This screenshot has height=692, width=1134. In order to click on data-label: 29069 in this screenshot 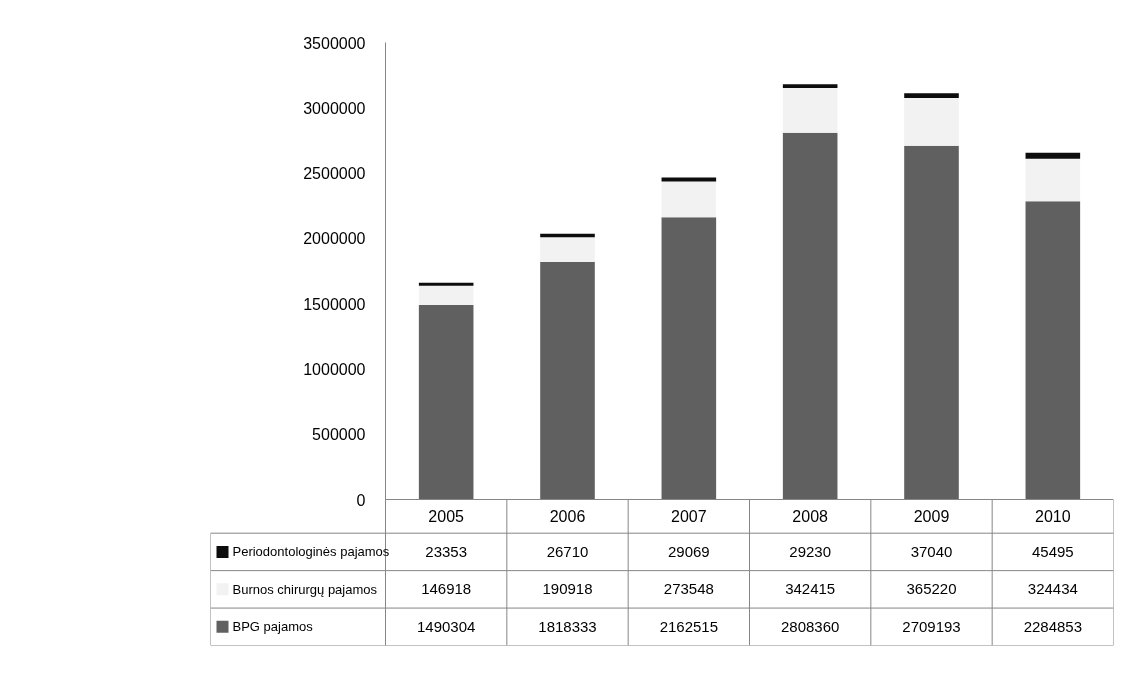, I will do `click(688, 551)`.